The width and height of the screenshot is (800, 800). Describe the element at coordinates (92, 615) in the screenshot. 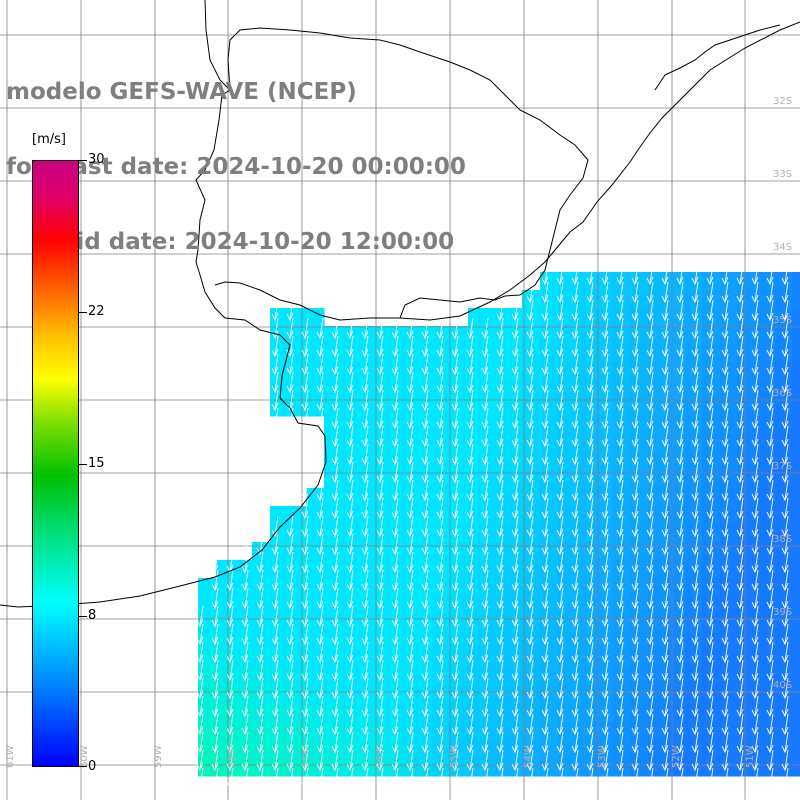

I see `colorbar-label-8: 8` at that location.